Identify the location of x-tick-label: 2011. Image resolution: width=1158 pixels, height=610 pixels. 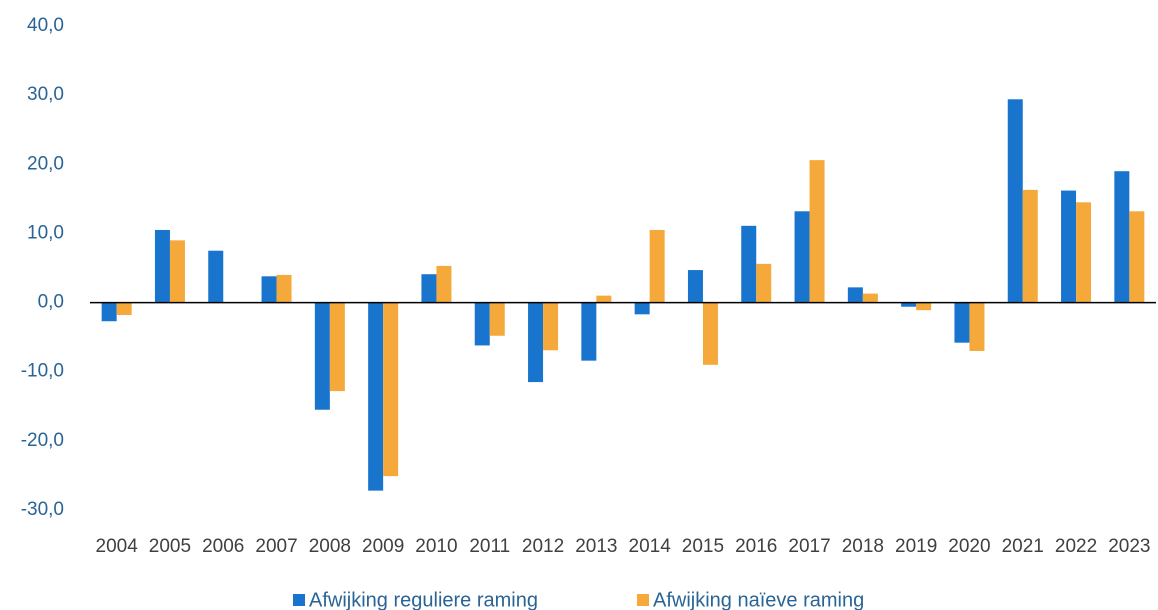
(489, 546).